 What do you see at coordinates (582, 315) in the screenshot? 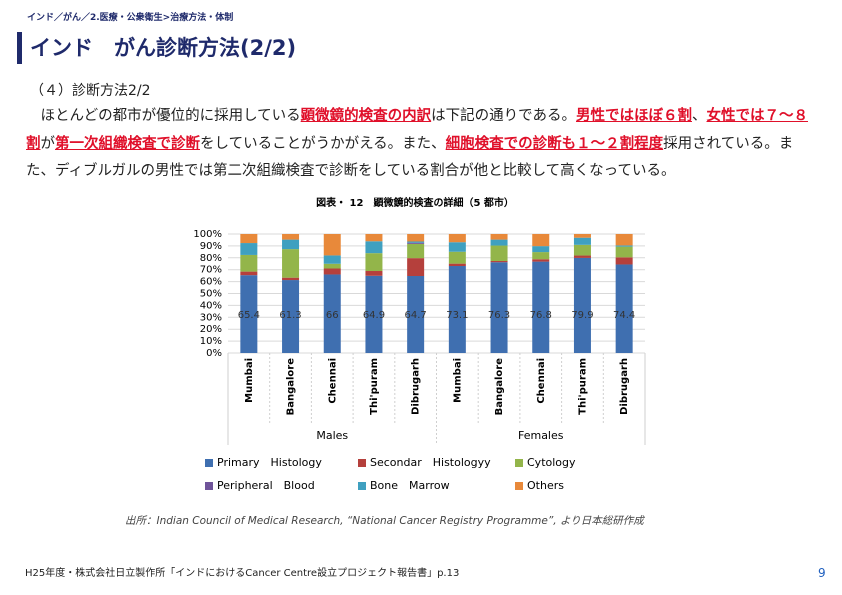
I see `data-label: 79.9` at bounding box center [582, 315].